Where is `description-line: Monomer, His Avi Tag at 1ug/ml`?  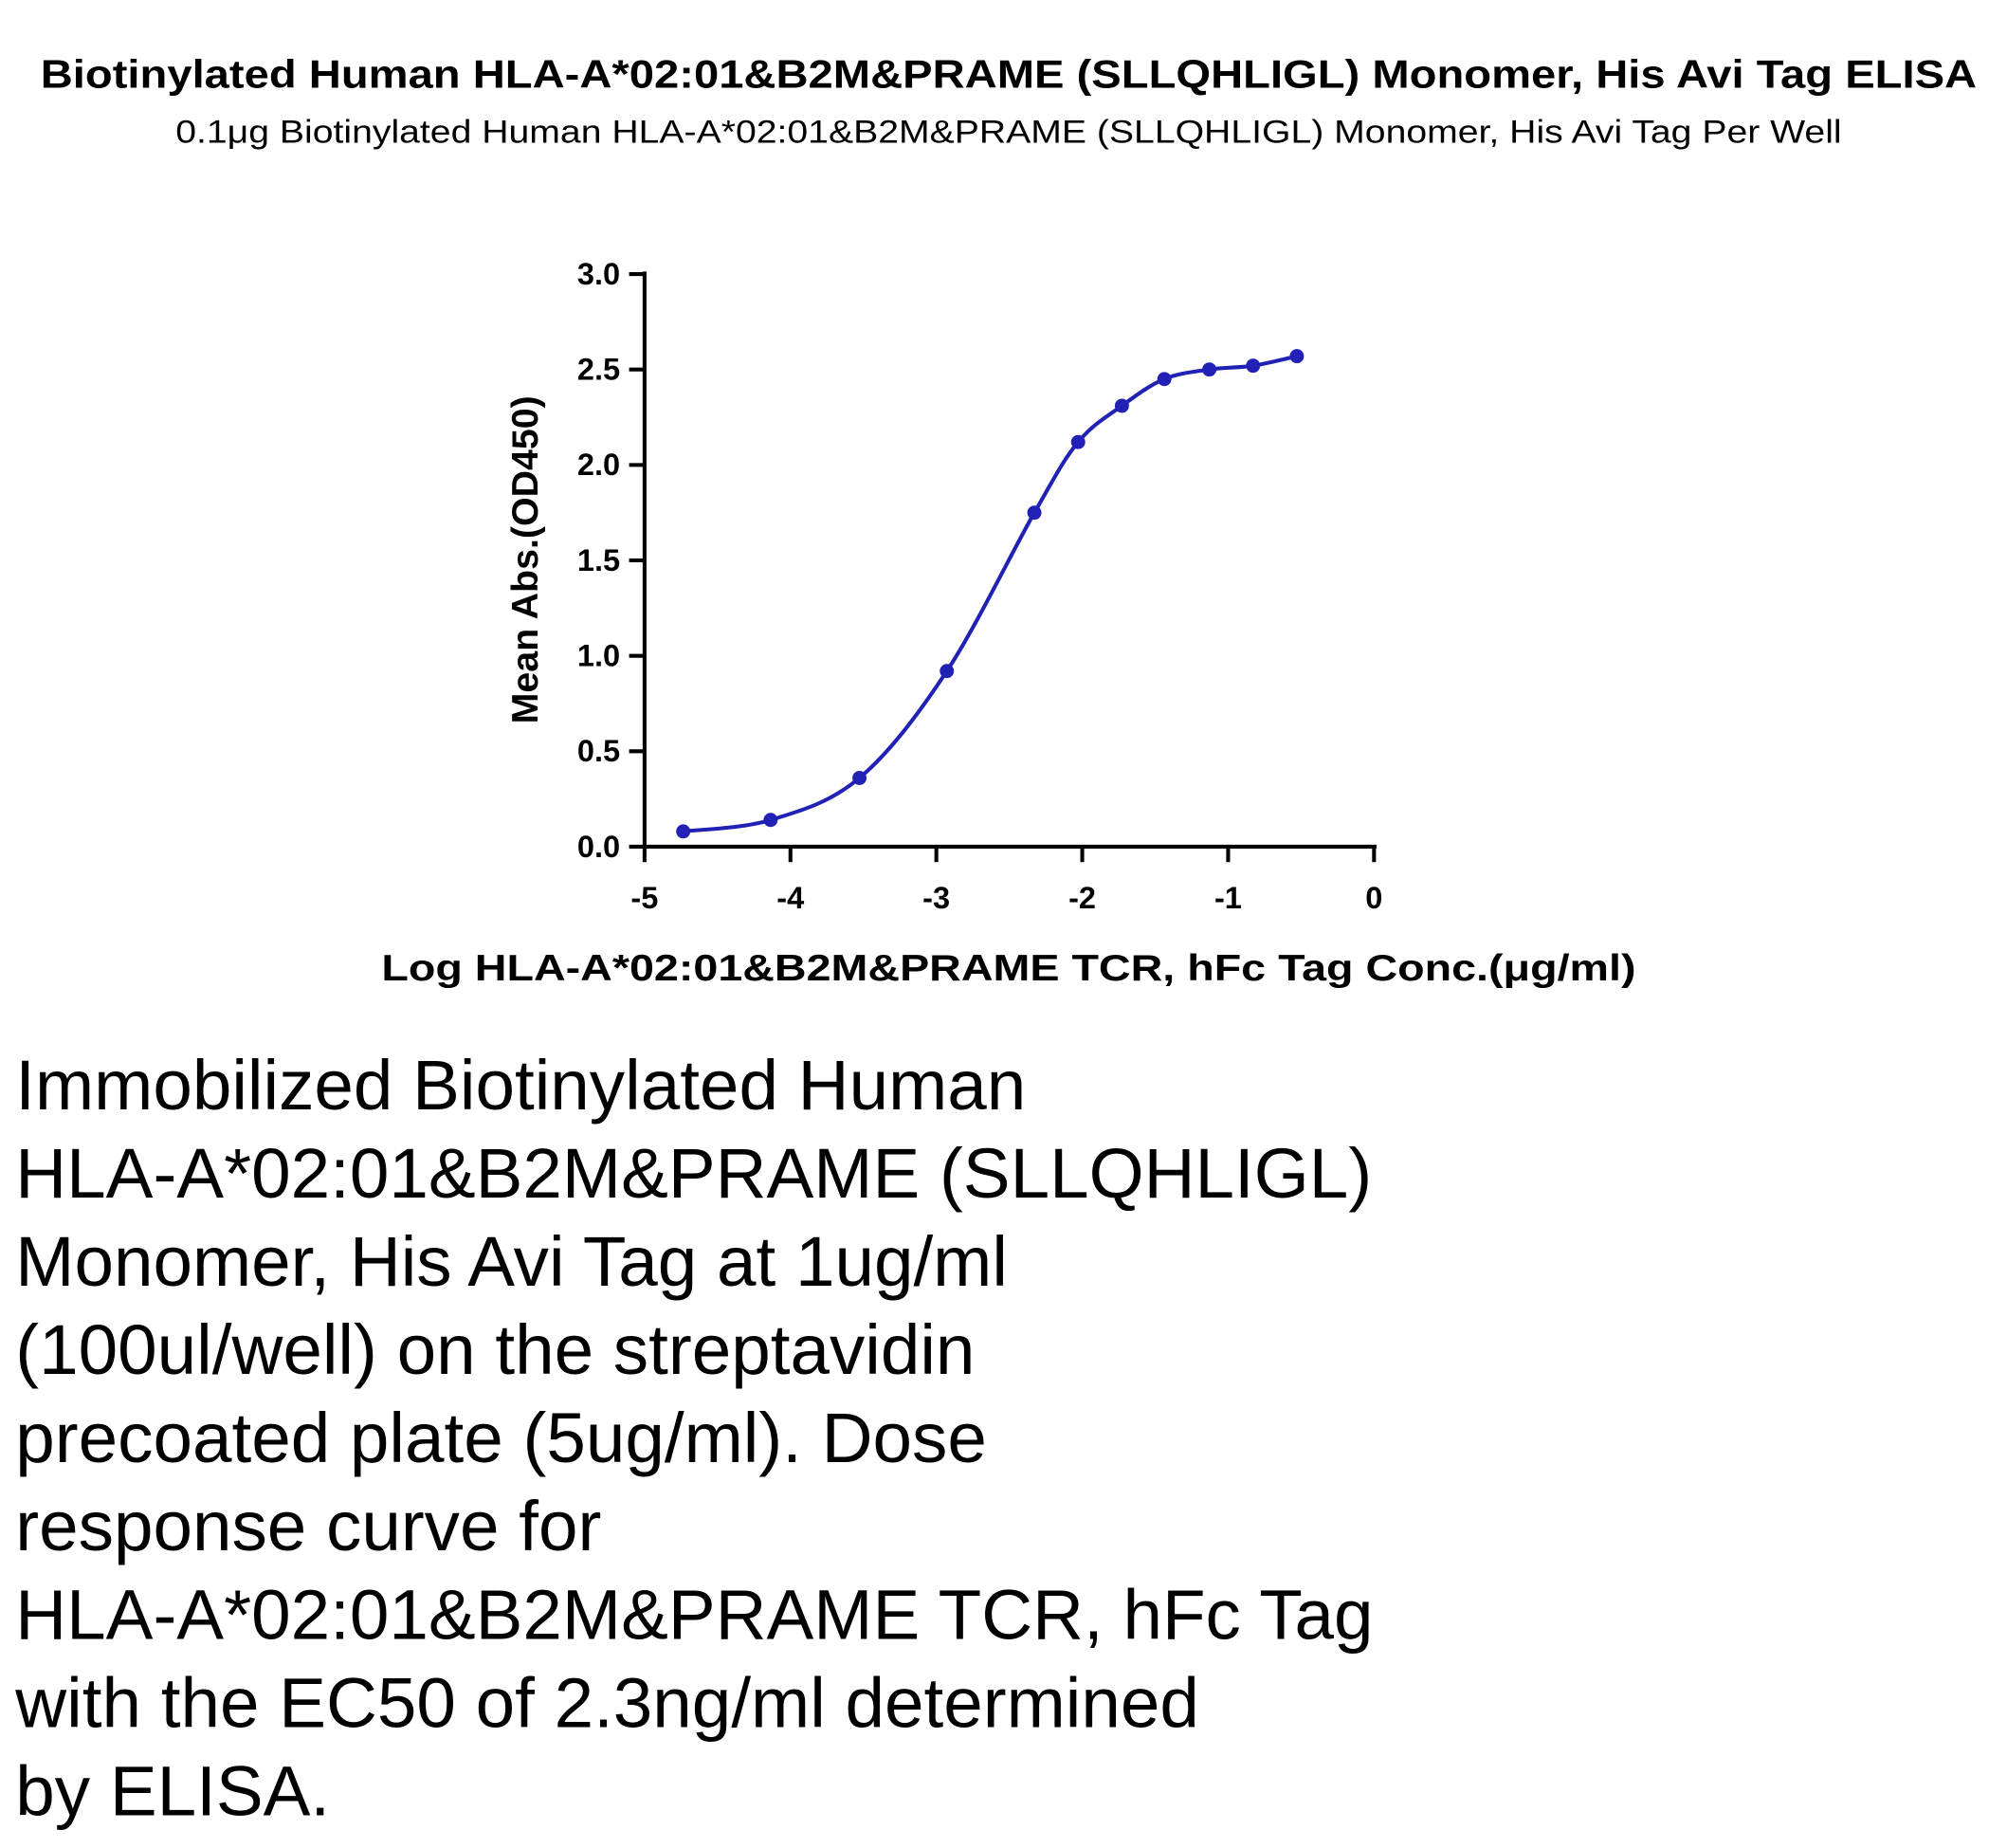 description-line: Monomer, His Avi Tag at 1ug/ml is located at coordinates (511, 1261).